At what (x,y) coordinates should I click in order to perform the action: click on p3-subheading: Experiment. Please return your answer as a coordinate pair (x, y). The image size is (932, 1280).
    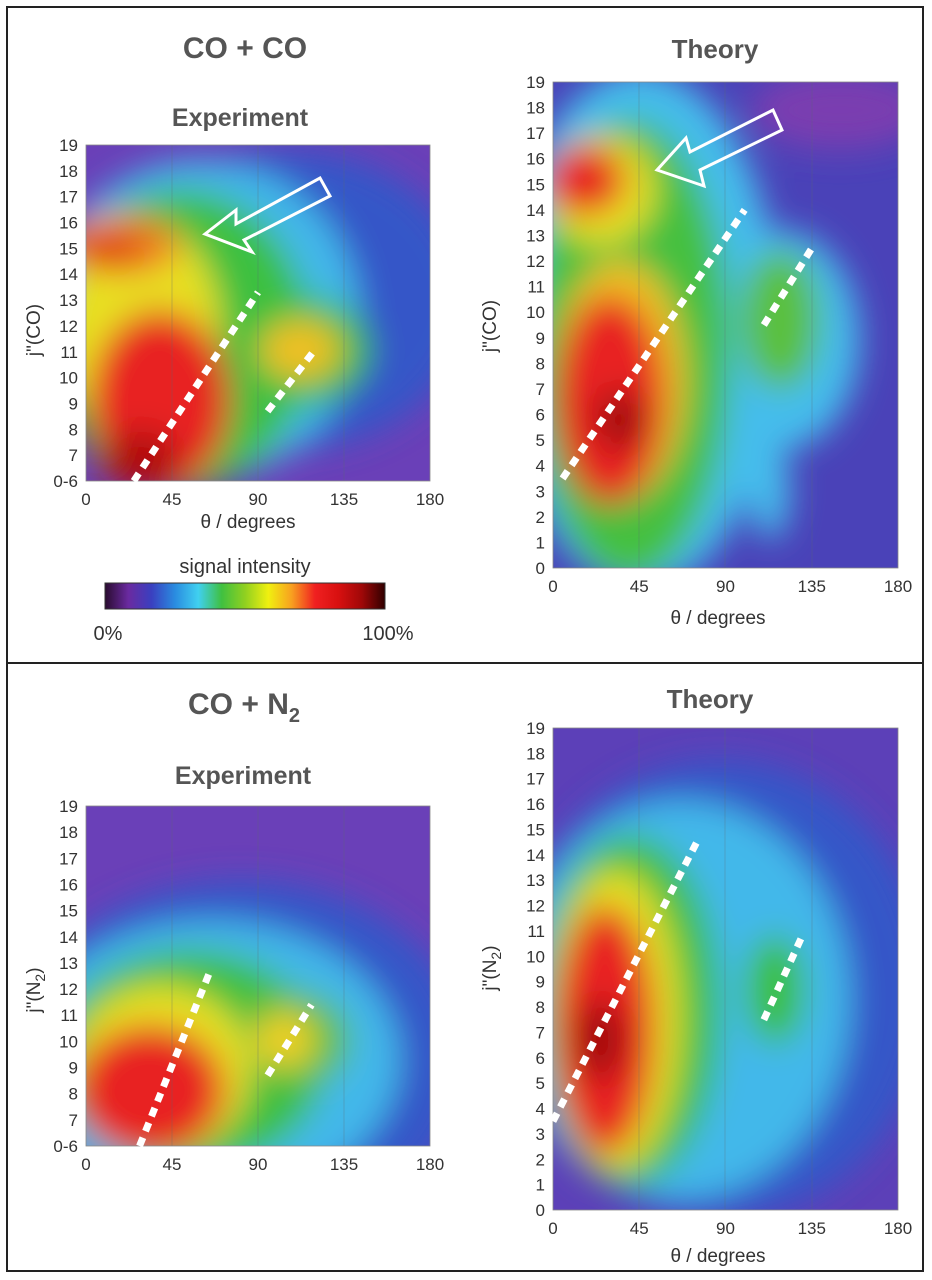
    Looking at the image, I should click on (243, 776).